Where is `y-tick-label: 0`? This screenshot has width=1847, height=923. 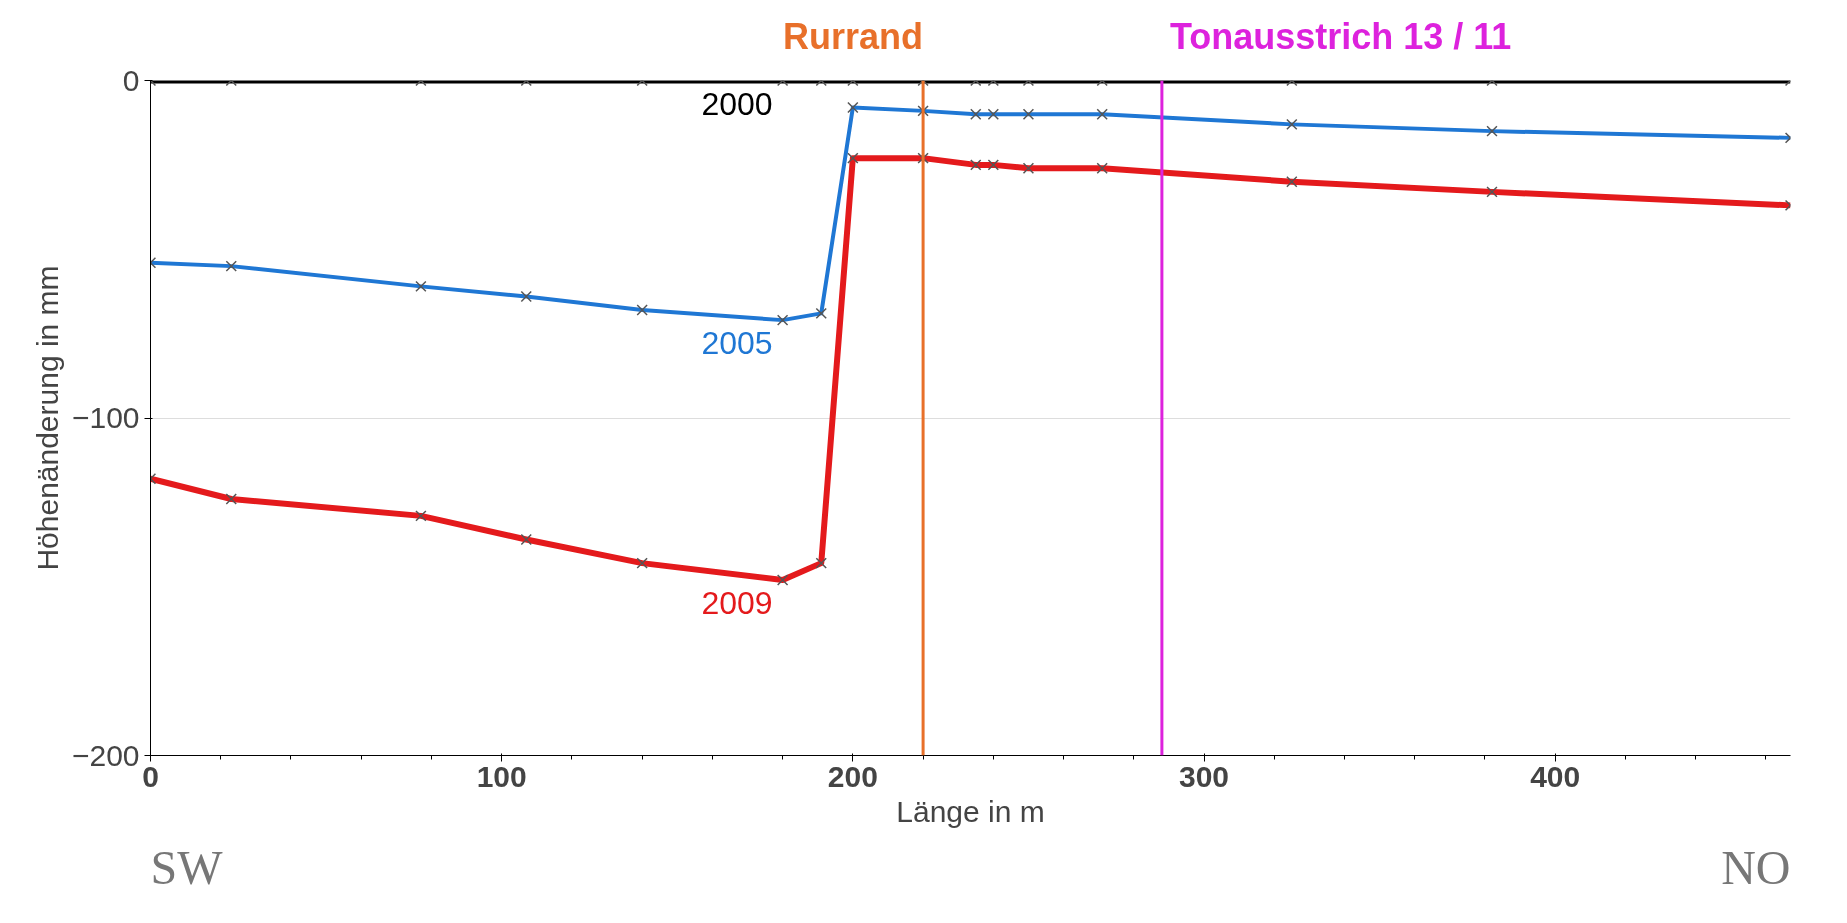
y-tick-label: 0 is located at coordinates (131, 80).